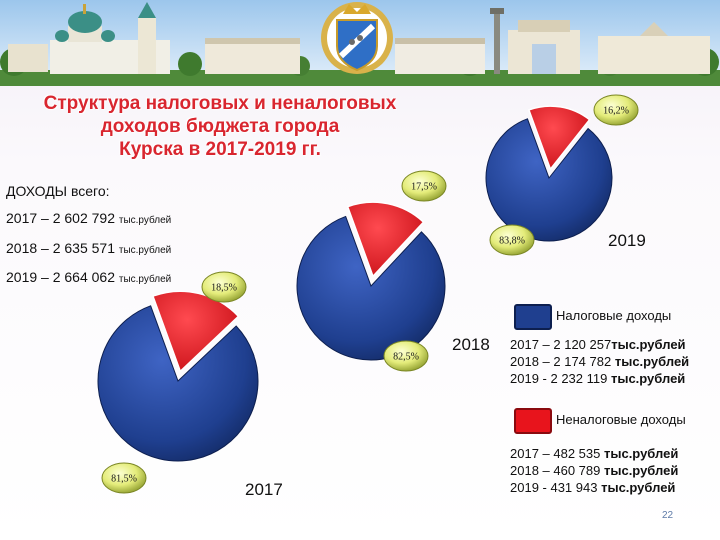 The width and height of the screenshot is (720, 540). Describe the element at coordinates (561, 361) in the screenshot. I see `amount-year: 2018 – 2 174 782` at that location.